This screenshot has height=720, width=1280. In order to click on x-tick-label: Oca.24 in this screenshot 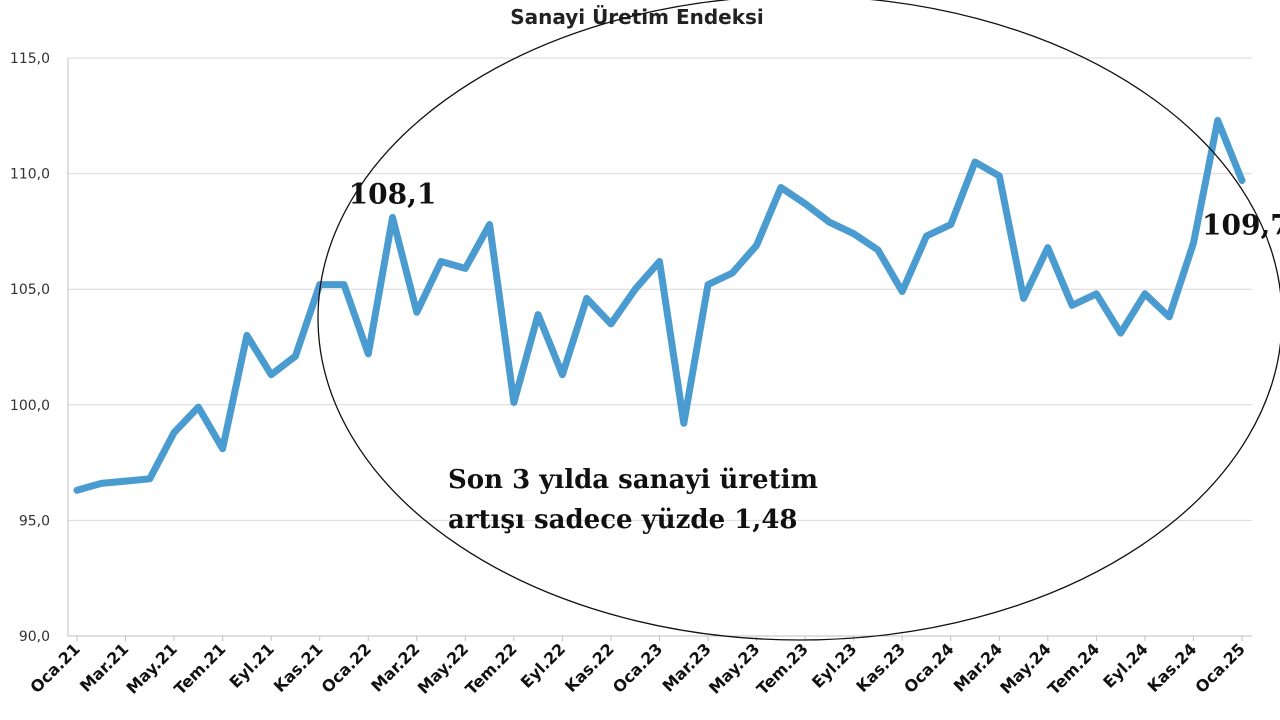, I will do `click(928, 667)`.